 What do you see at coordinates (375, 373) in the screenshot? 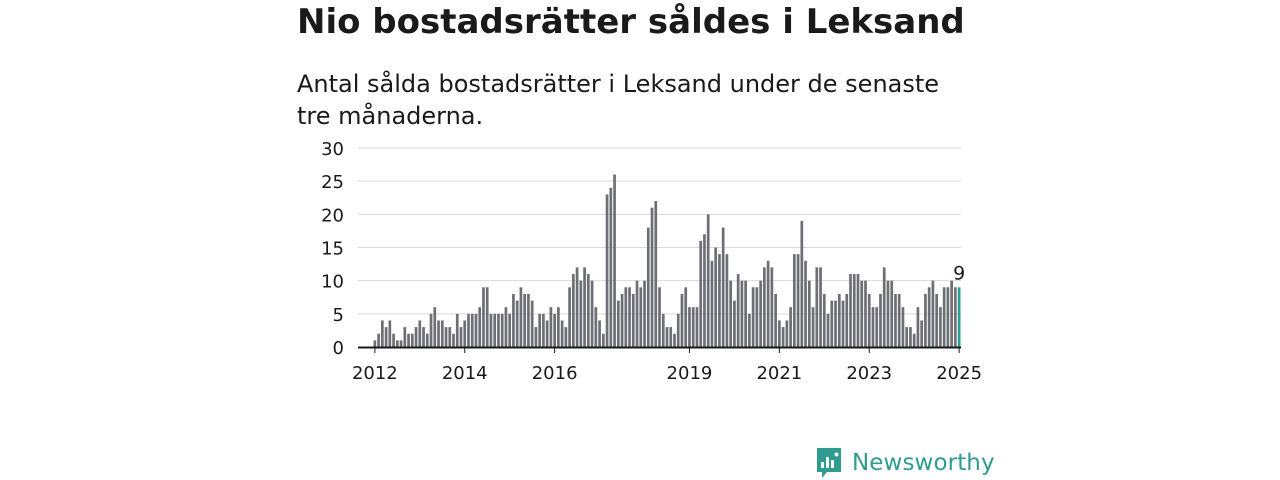
I see `x-tick-label: 2012` at bounding box center [375, 373].